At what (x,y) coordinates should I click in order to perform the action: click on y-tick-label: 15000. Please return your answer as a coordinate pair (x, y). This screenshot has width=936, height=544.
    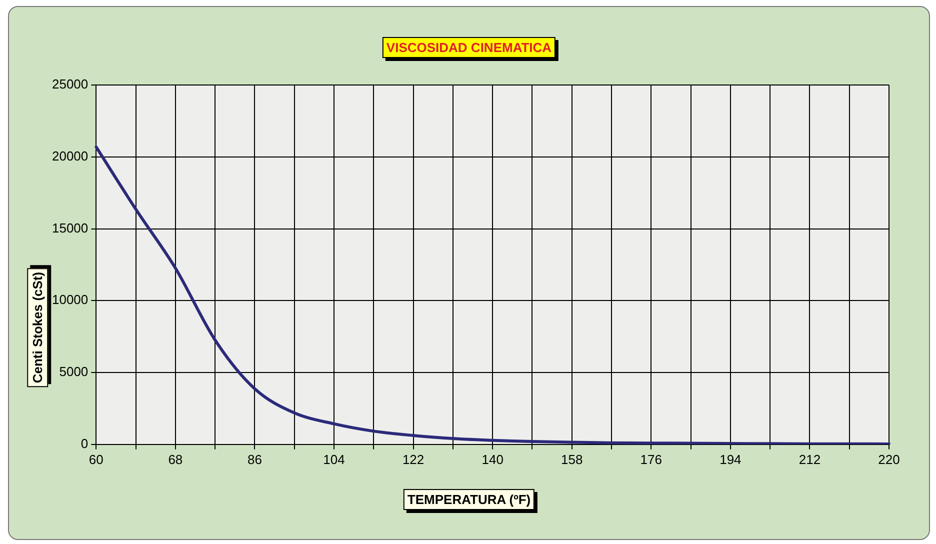
    Looking at the image, I should click on (70, 228).